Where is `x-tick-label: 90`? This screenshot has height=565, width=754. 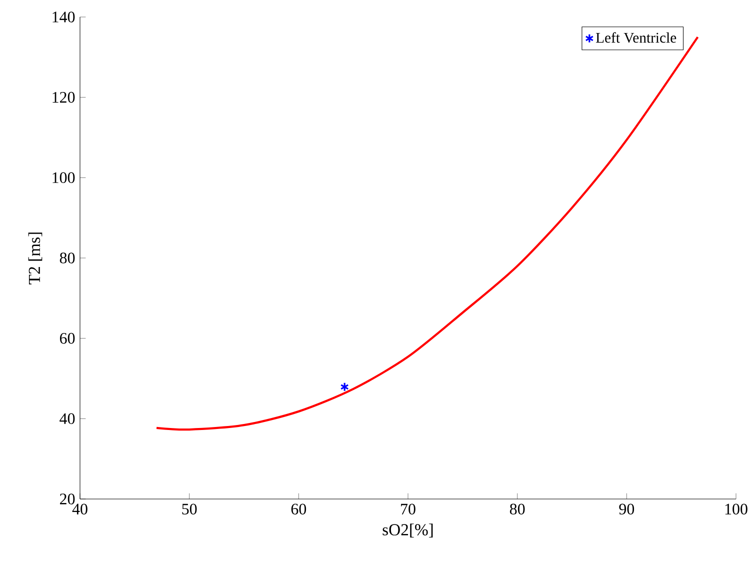 x-tick-label: 90 is located at coordinates (626, 509).